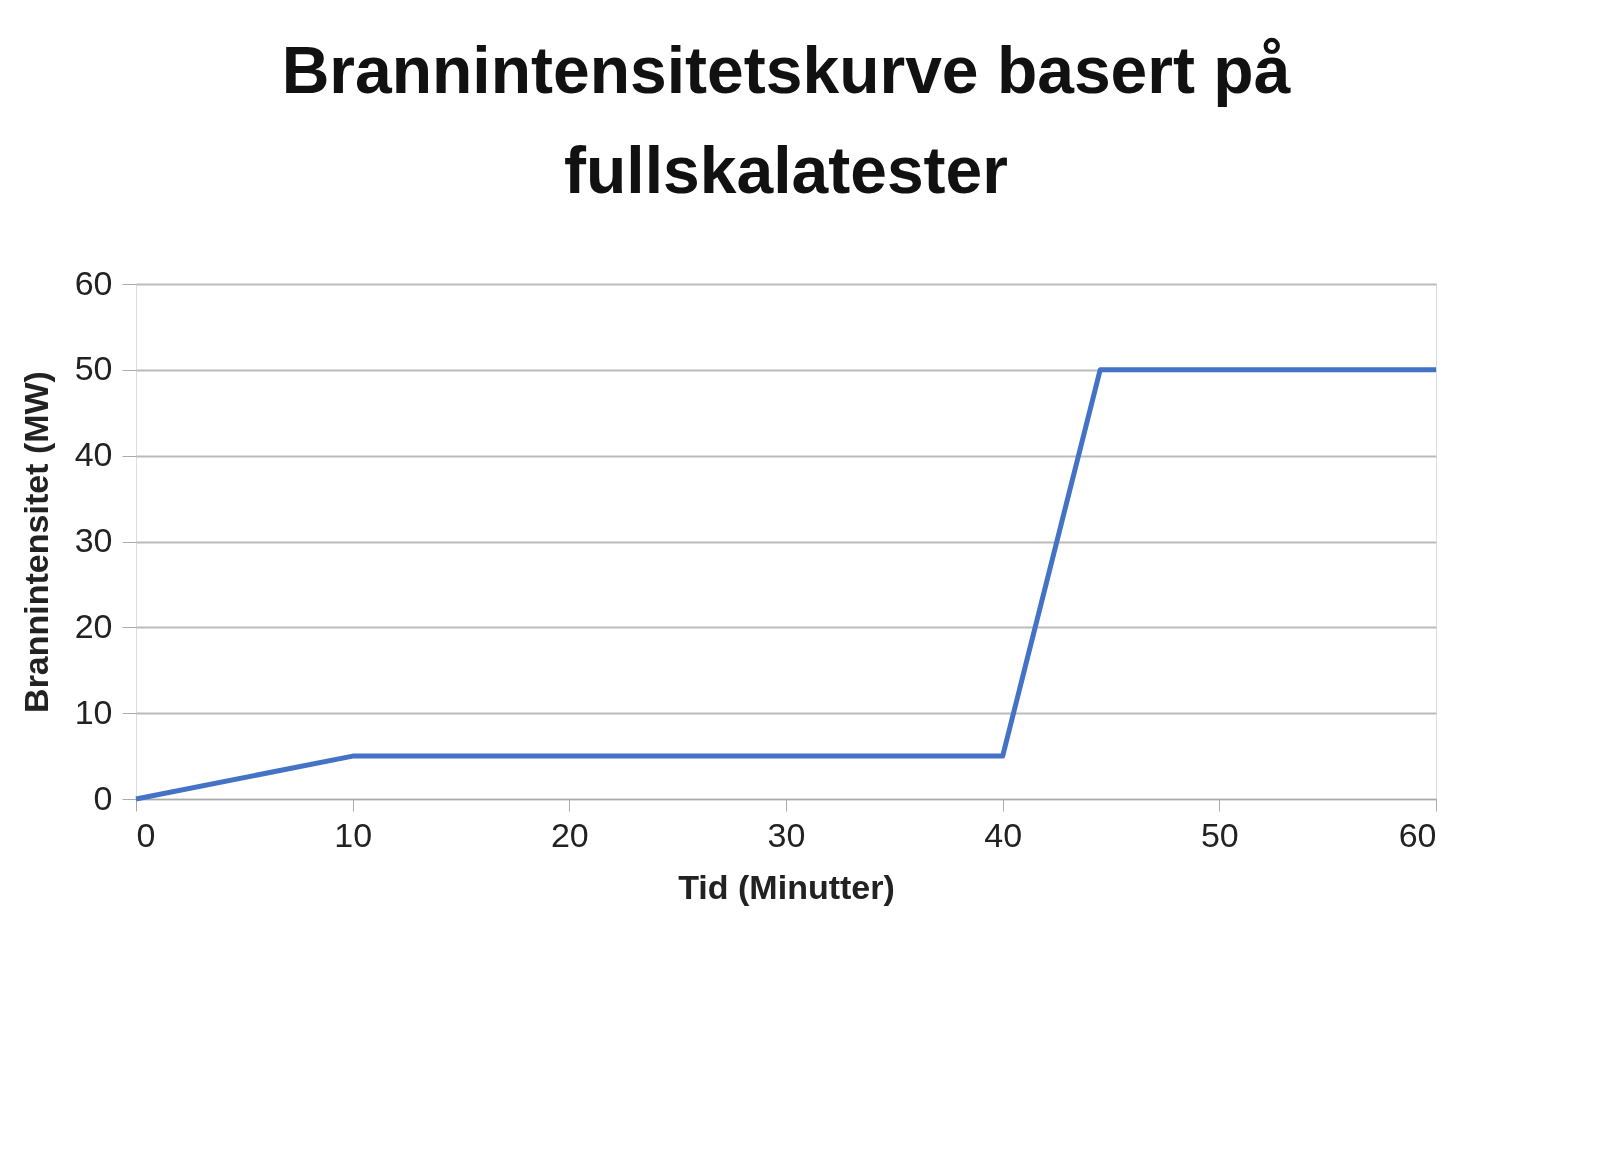  I want to click on y-tick-label: 30, so click(93, 540).